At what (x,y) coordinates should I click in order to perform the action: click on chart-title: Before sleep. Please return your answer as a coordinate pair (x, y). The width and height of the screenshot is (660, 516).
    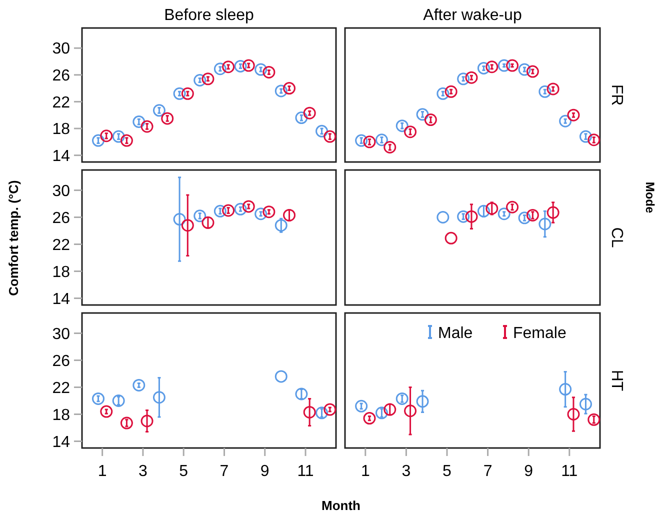
    Looking at the image, I should click on (209, 15).